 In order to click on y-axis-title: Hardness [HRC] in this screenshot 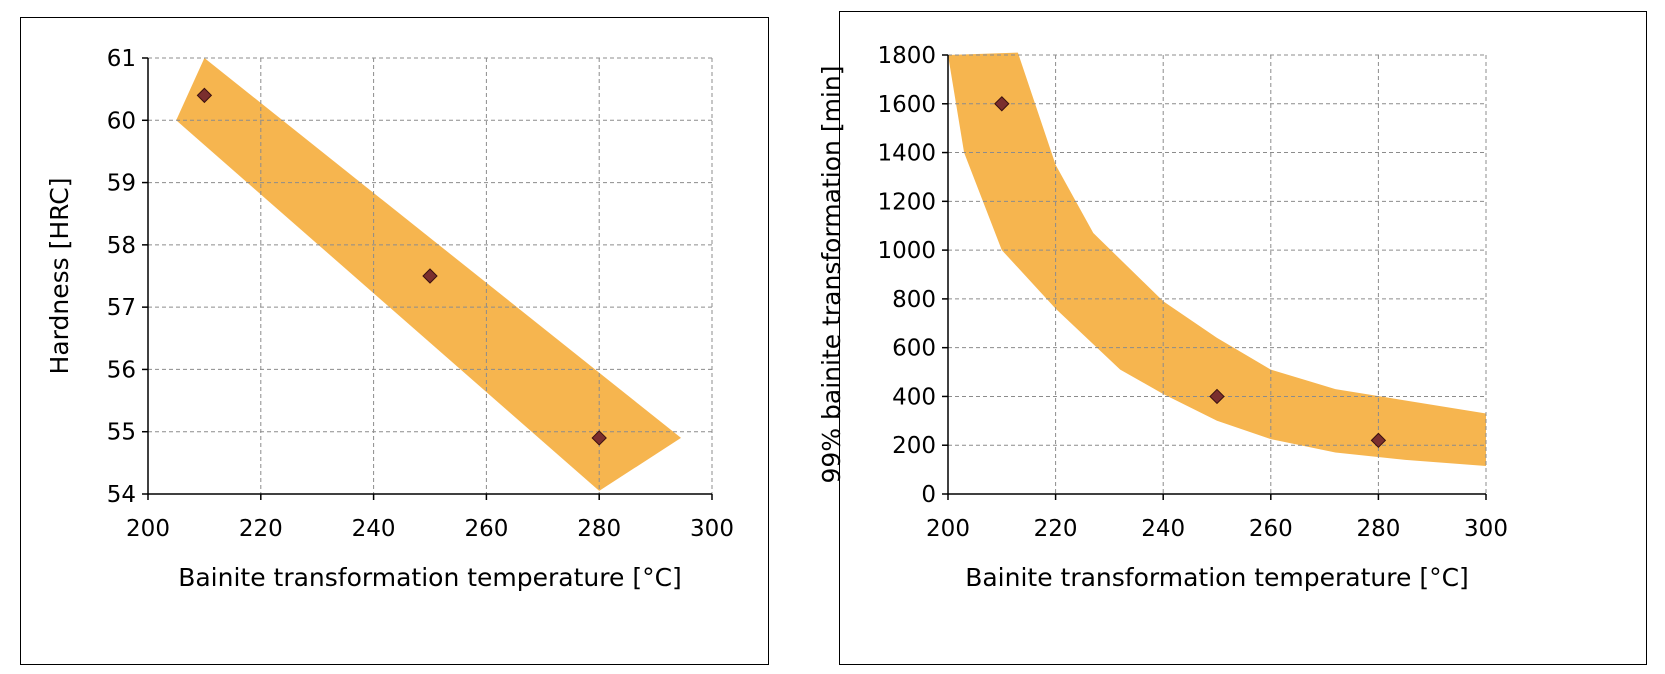, I will do `click(59, 276)`.